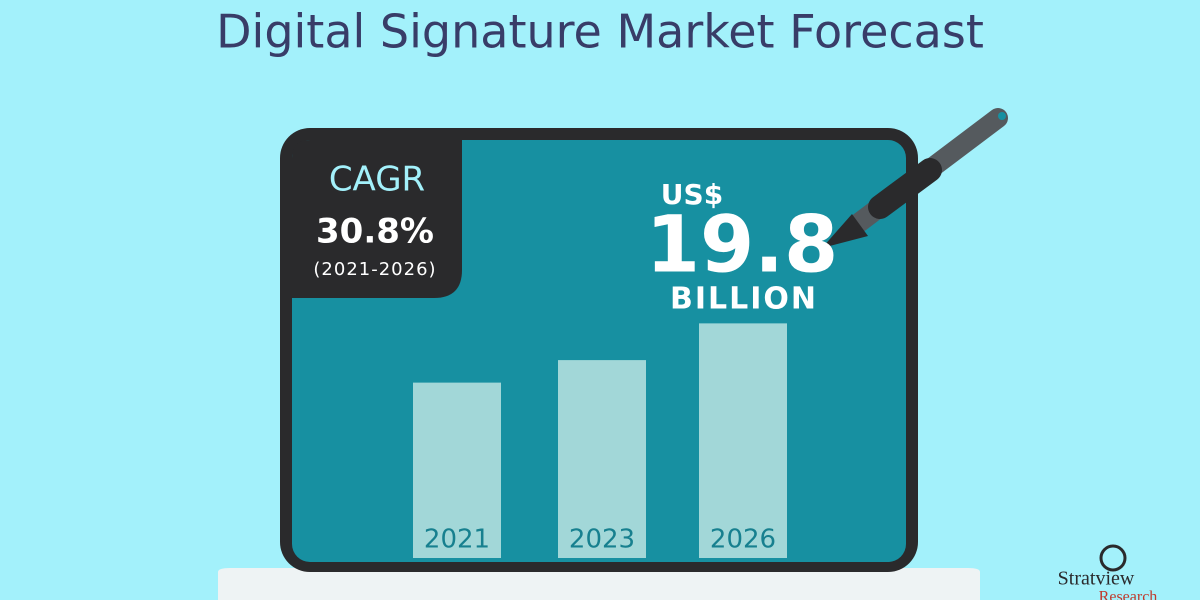 The image size is (1200, 600). I want to click on headline-value: 19.8, so click(742, 245).